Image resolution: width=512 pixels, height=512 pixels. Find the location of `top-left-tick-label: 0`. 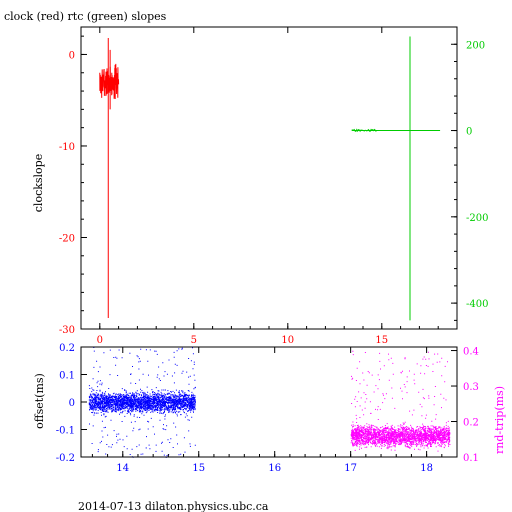

top-left-tick-label: 0 is located at coordinates (72, 55).